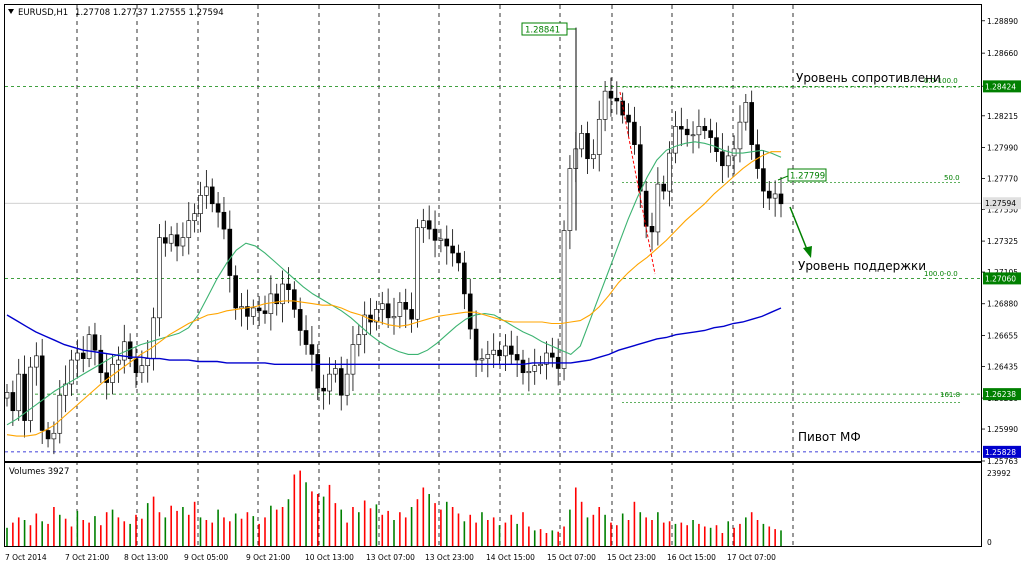 This screenshot has height=568, width=1024. Describe the element at coordinates (1002, 116) in the screenshot. I see `y-tick-label-3: 1.28215` at that location.